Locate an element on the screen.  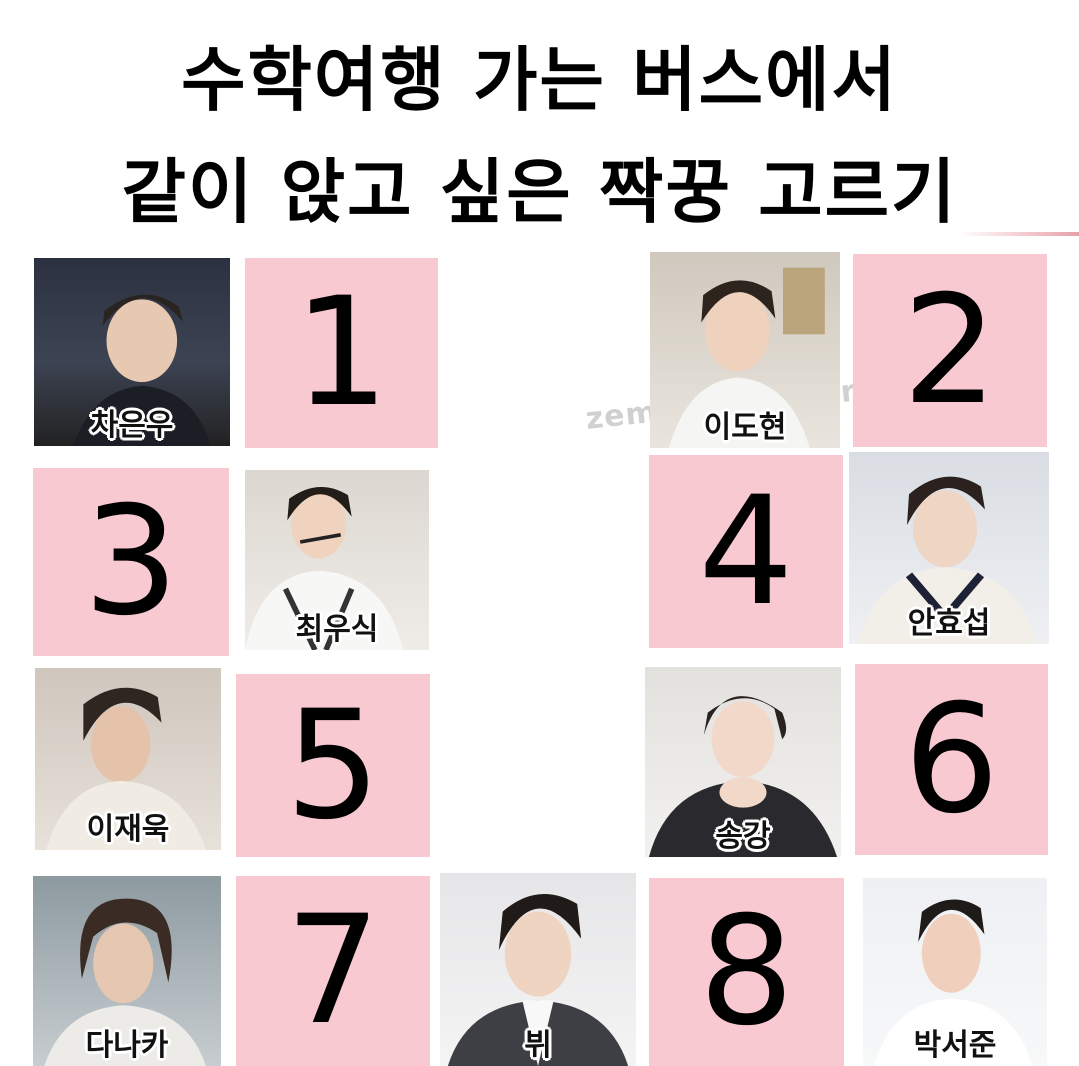
photo-card-1: 차은우 is located at coordinates (132, 352).